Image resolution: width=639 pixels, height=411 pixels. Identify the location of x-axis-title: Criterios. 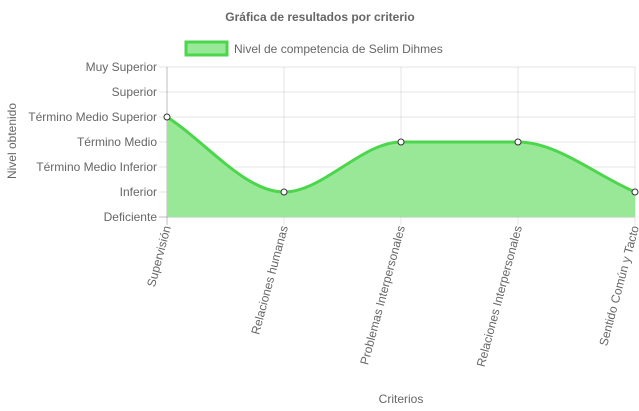
(401, 399).